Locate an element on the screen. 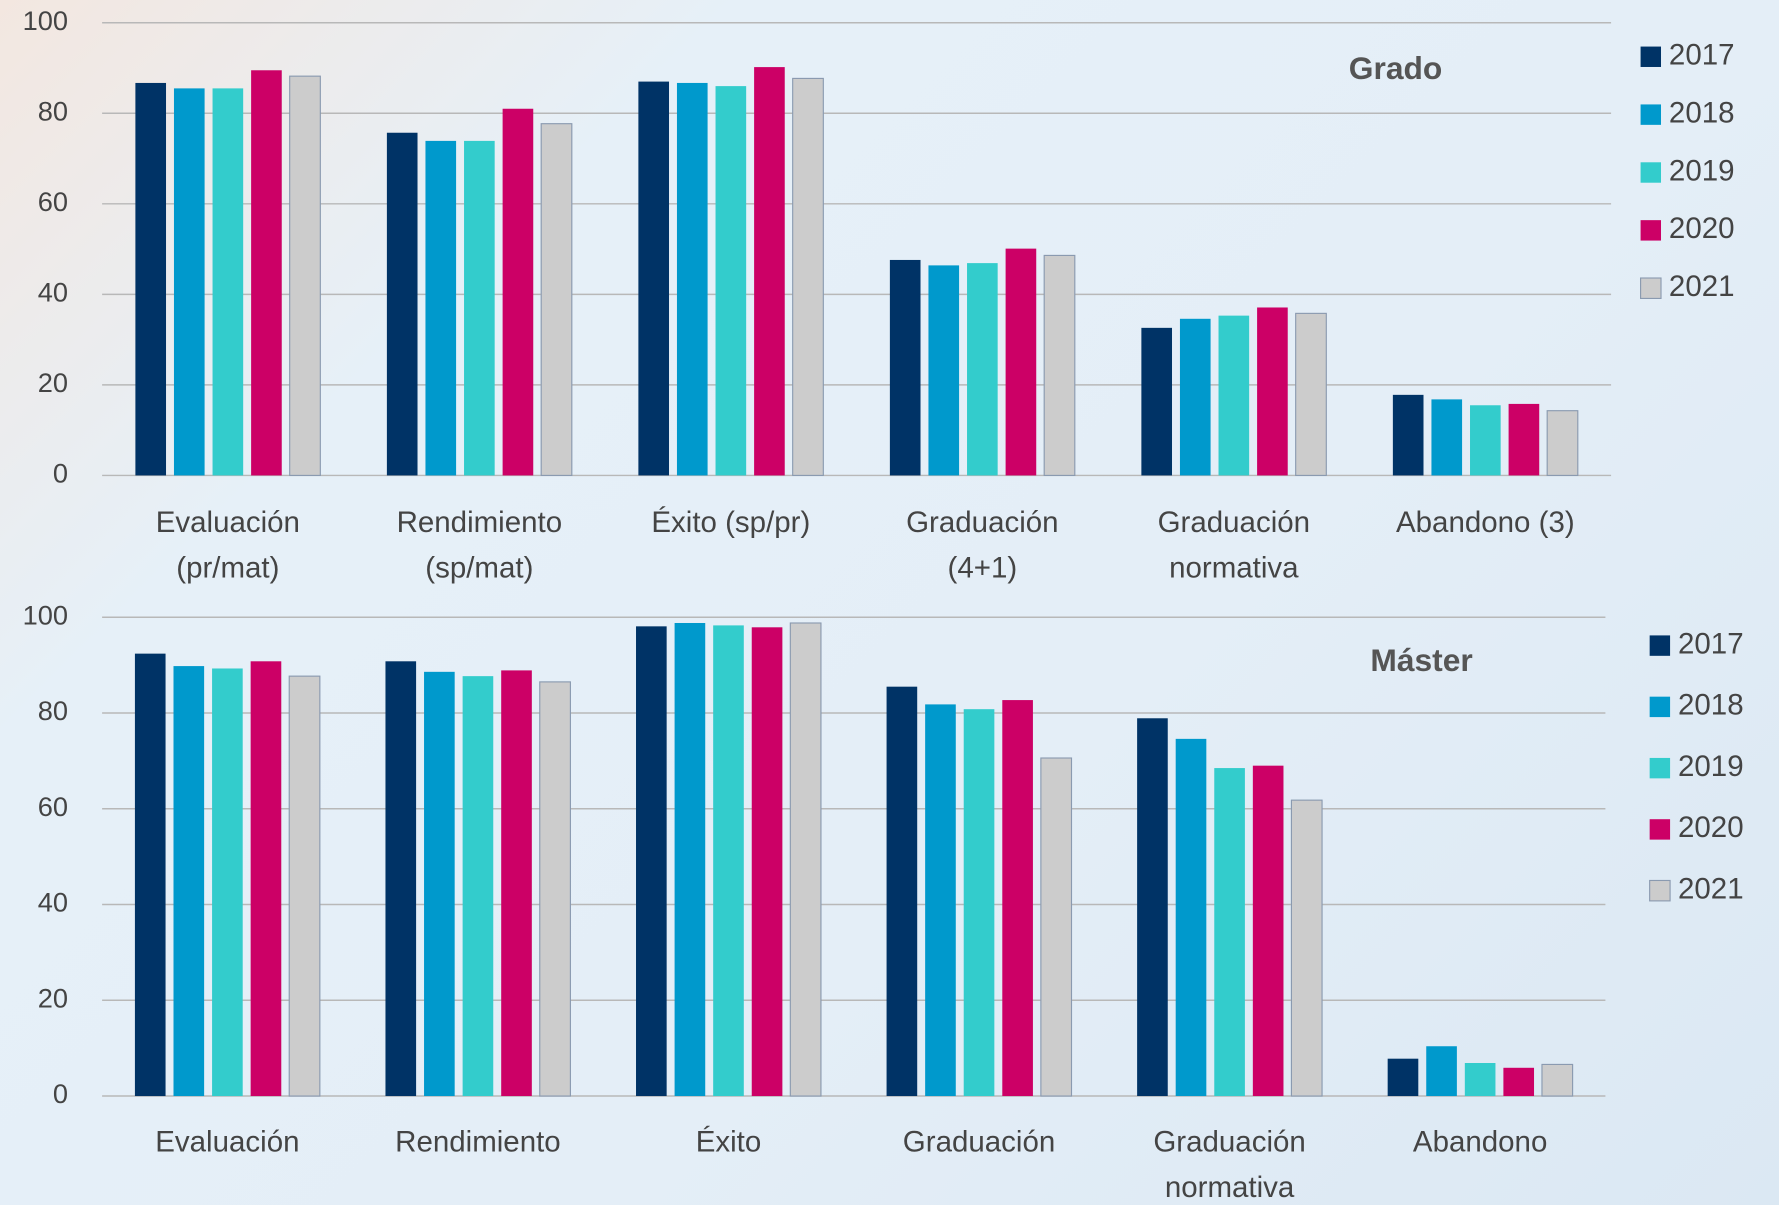  chart-title: Máster is located at coordinates (1421, 660).